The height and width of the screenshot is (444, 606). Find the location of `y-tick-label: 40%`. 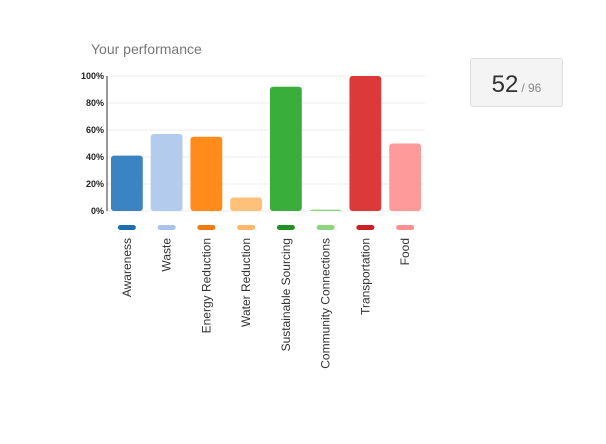

y-tick-label: 40% is located at coordinates (95, 157).